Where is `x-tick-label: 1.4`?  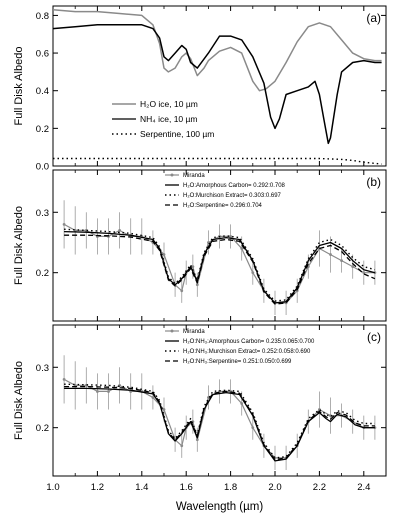
x-tick-label: 1.4 is located at coordinates (141, 487).